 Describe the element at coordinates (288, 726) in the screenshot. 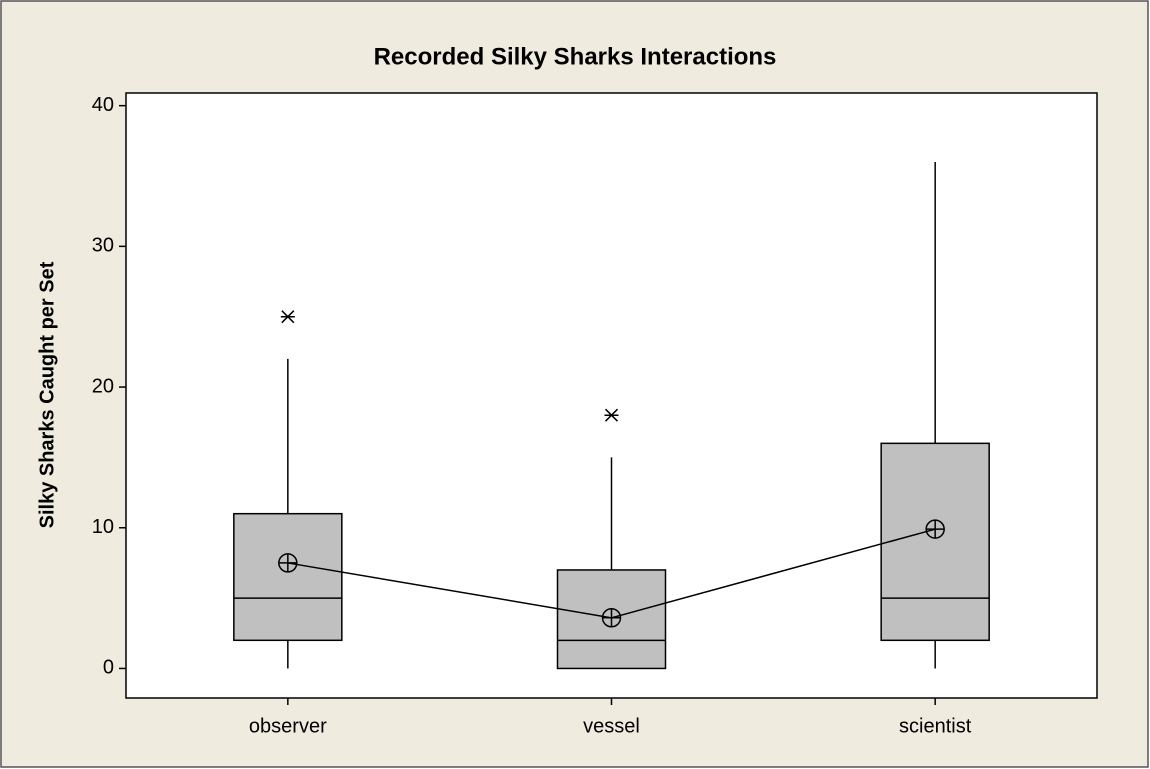

I see `x-tick-label: observer` at that location.